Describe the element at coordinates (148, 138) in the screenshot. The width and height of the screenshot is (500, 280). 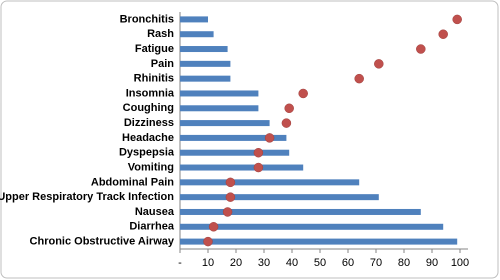
I see `category-label: Headache` at that location.